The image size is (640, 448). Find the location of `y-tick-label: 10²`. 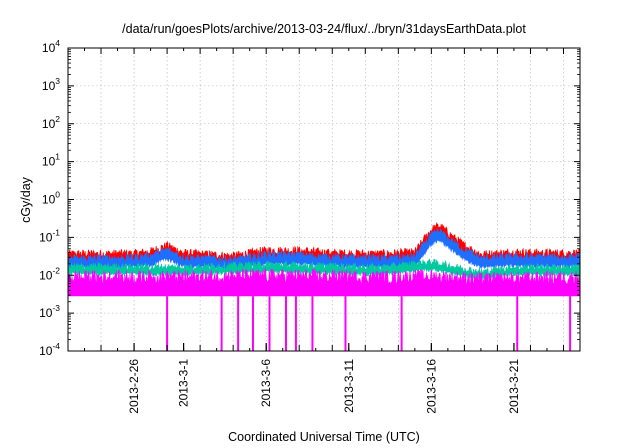

y-tick-label: 10² is located at coordinates (51, 122).